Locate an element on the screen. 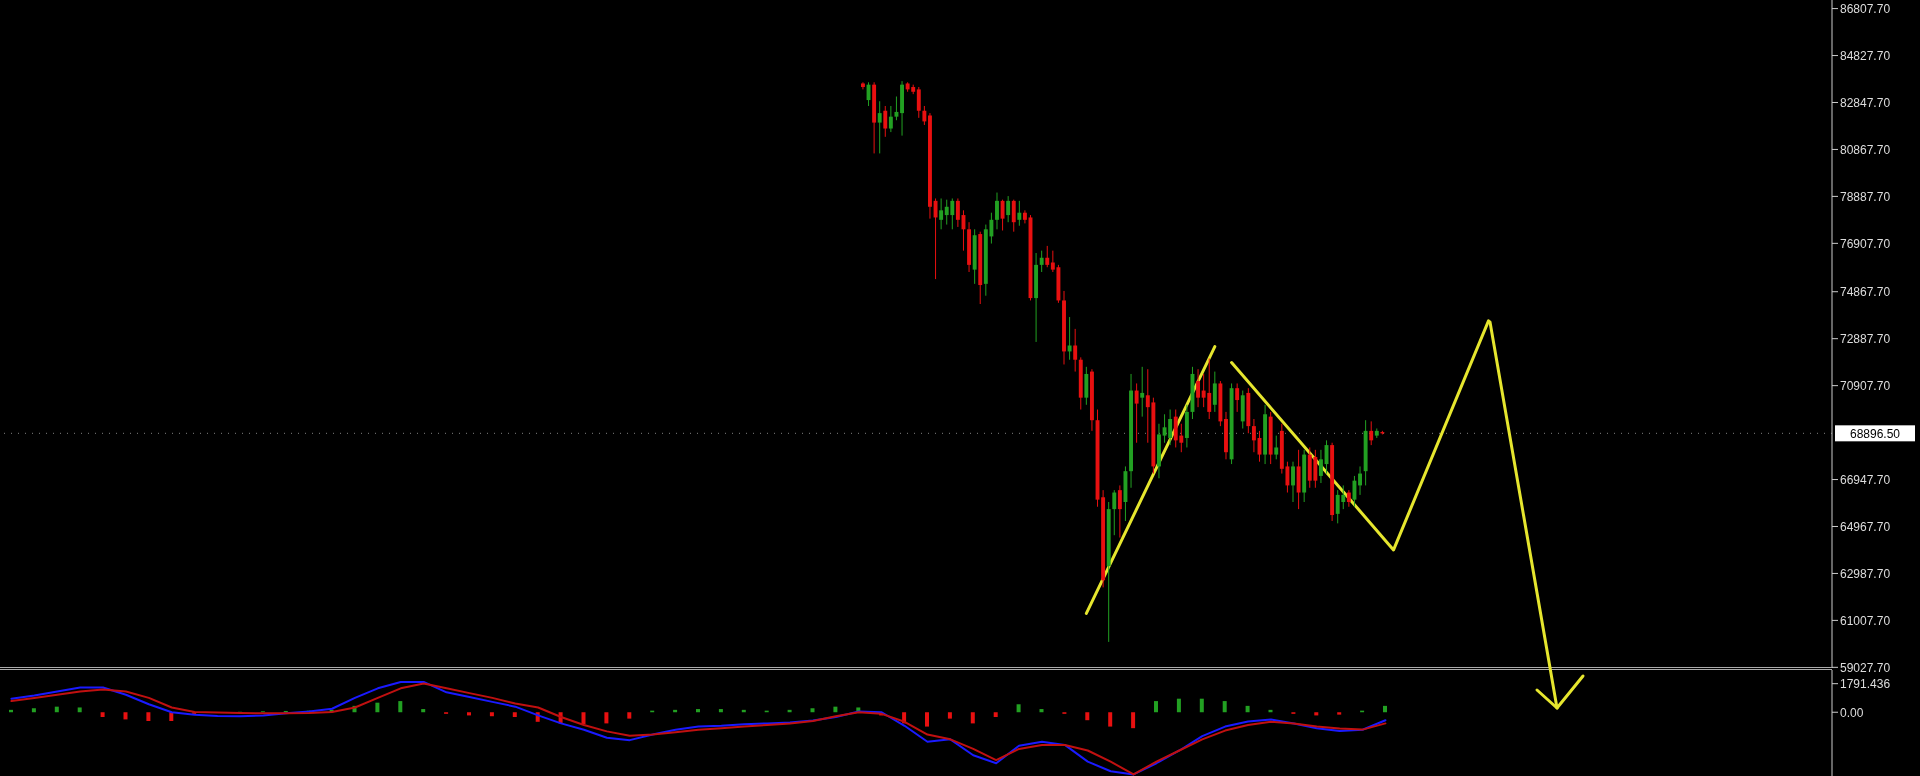 The image size is (1920, 776). y-tick-label: 1791.436 is located at coordinates (1865, 683).